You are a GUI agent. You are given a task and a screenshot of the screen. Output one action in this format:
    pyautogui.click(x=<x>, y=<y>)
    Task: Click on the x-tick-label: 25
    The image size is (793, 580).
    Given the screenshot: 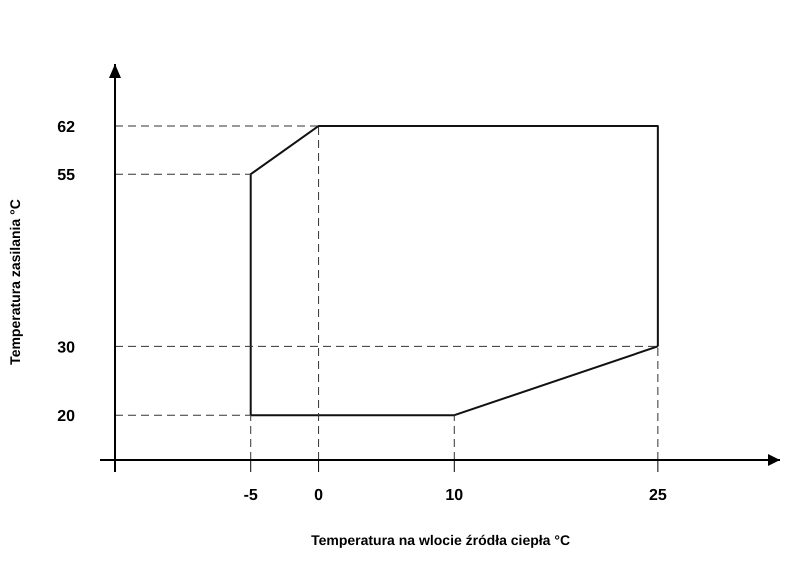 What is the action you would take?
    pyautogui.click(x=657, y=495)
    